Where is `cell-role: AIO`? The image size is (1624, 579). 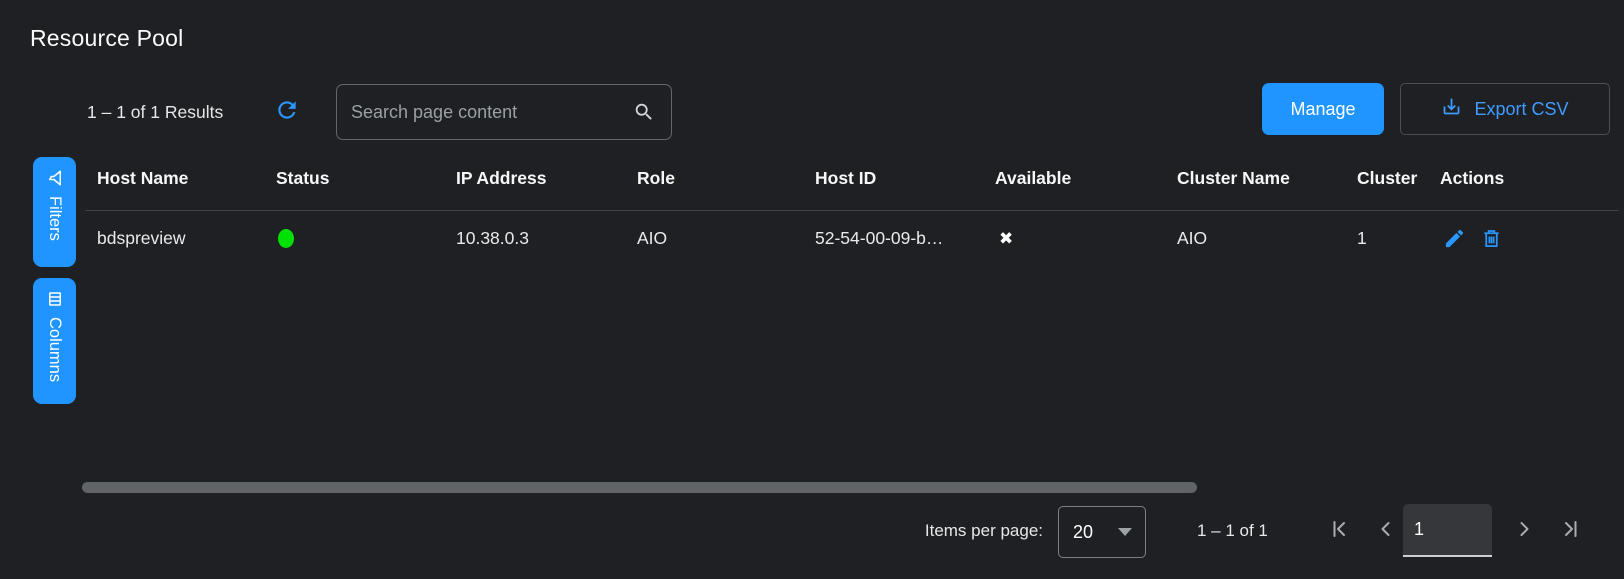 cell-role: AIO is located at coordinates (652, 237).